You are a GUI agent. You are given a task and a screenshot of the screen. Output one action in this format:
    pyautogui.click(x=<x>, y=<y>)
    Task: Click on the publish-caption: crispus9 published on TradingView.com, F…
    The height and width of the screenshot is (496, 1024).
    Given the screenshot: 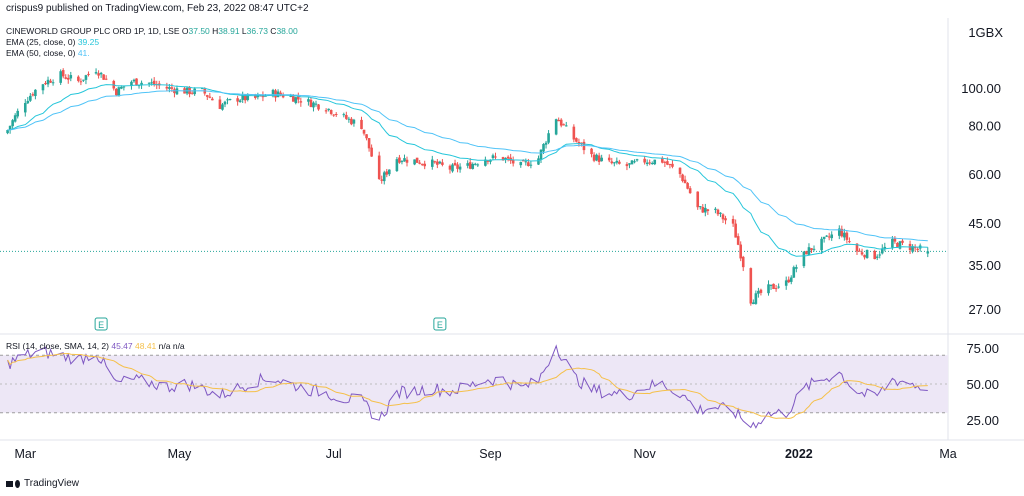 What is the action you would take?
    pyautogui.click(x=157, y=8)
    